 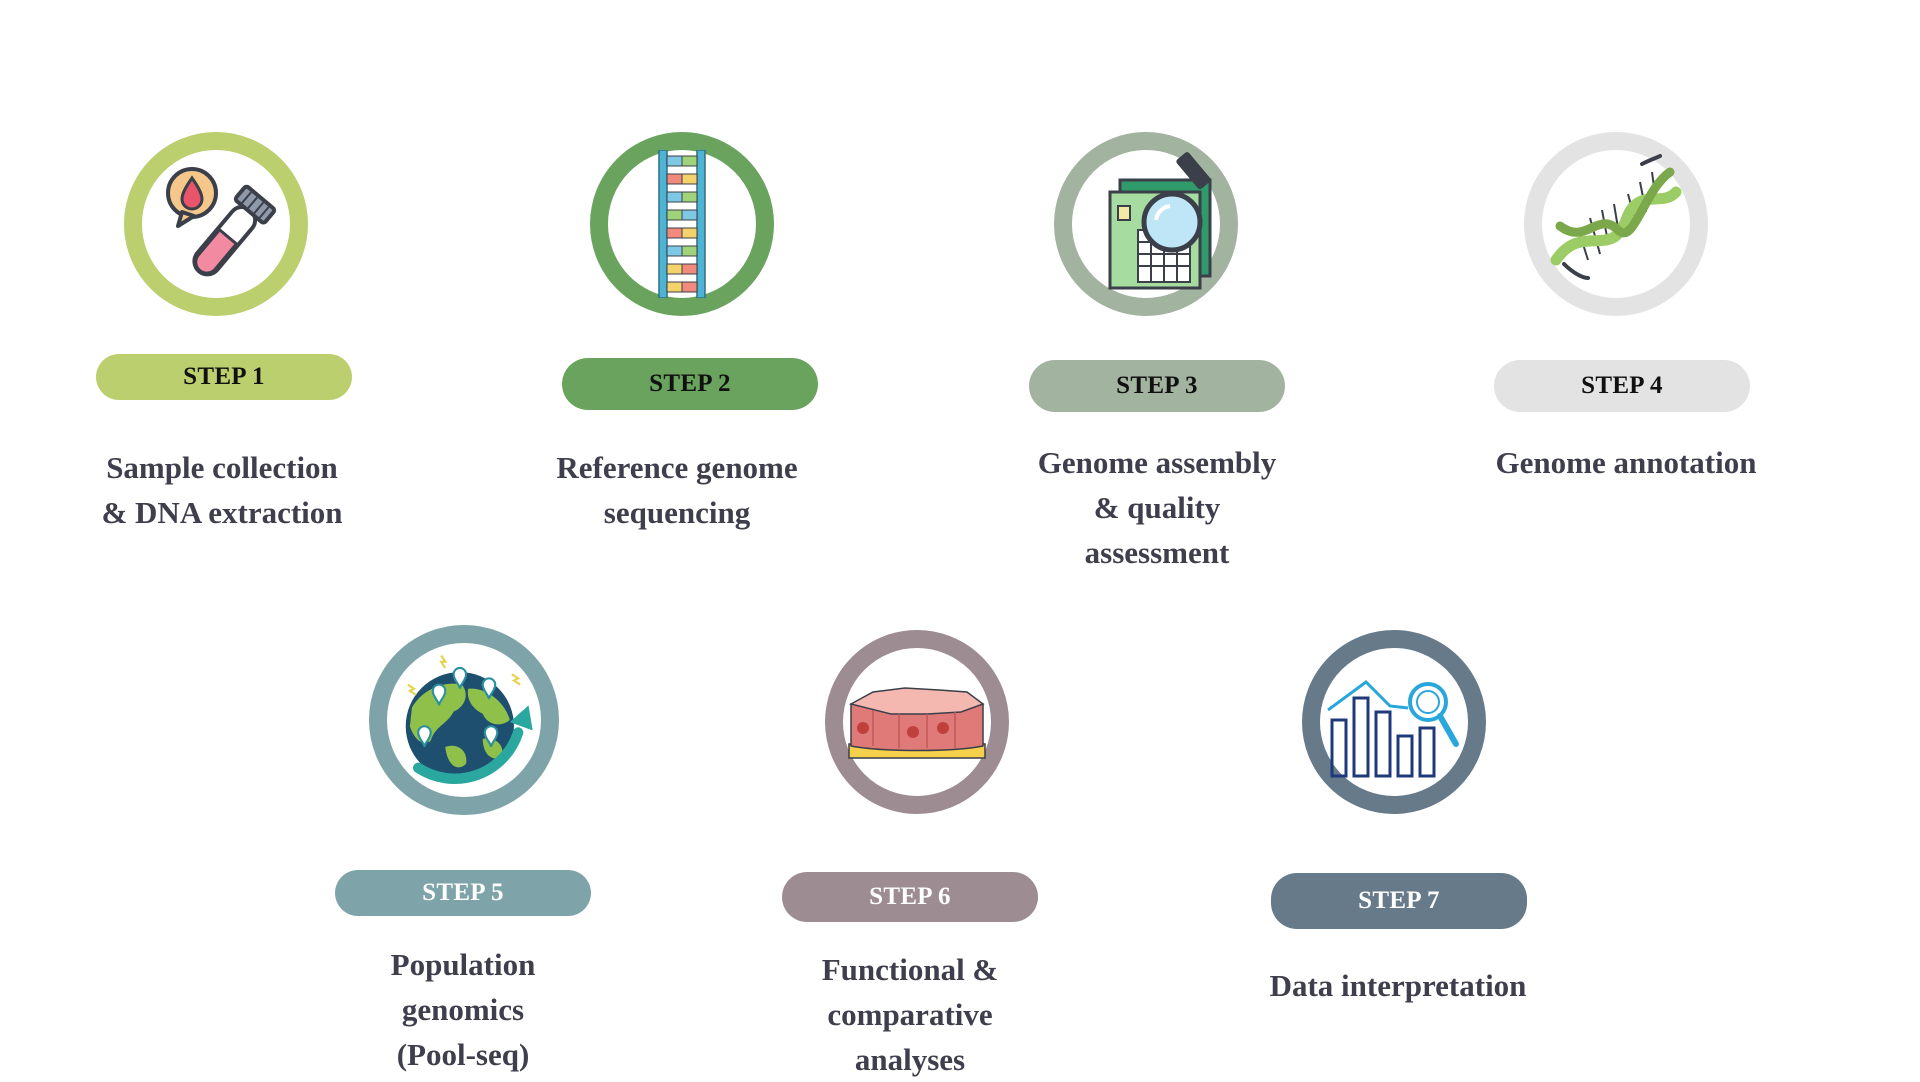 What do you see at coordinates (1393, 729) in the screenshot?
I see `bar-chart-magnifier-icon` at bounding box center [1393, 729].